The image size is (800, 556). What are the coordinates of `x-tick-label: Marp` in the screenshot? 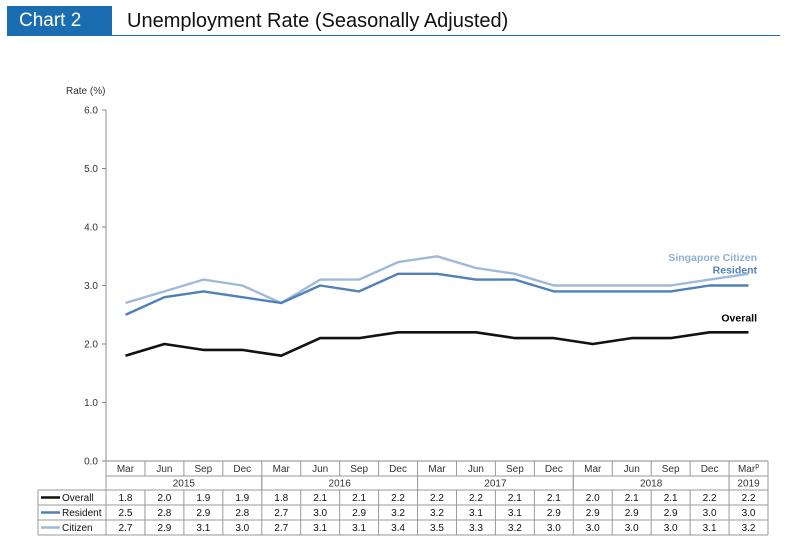 It's located at (748, 469).